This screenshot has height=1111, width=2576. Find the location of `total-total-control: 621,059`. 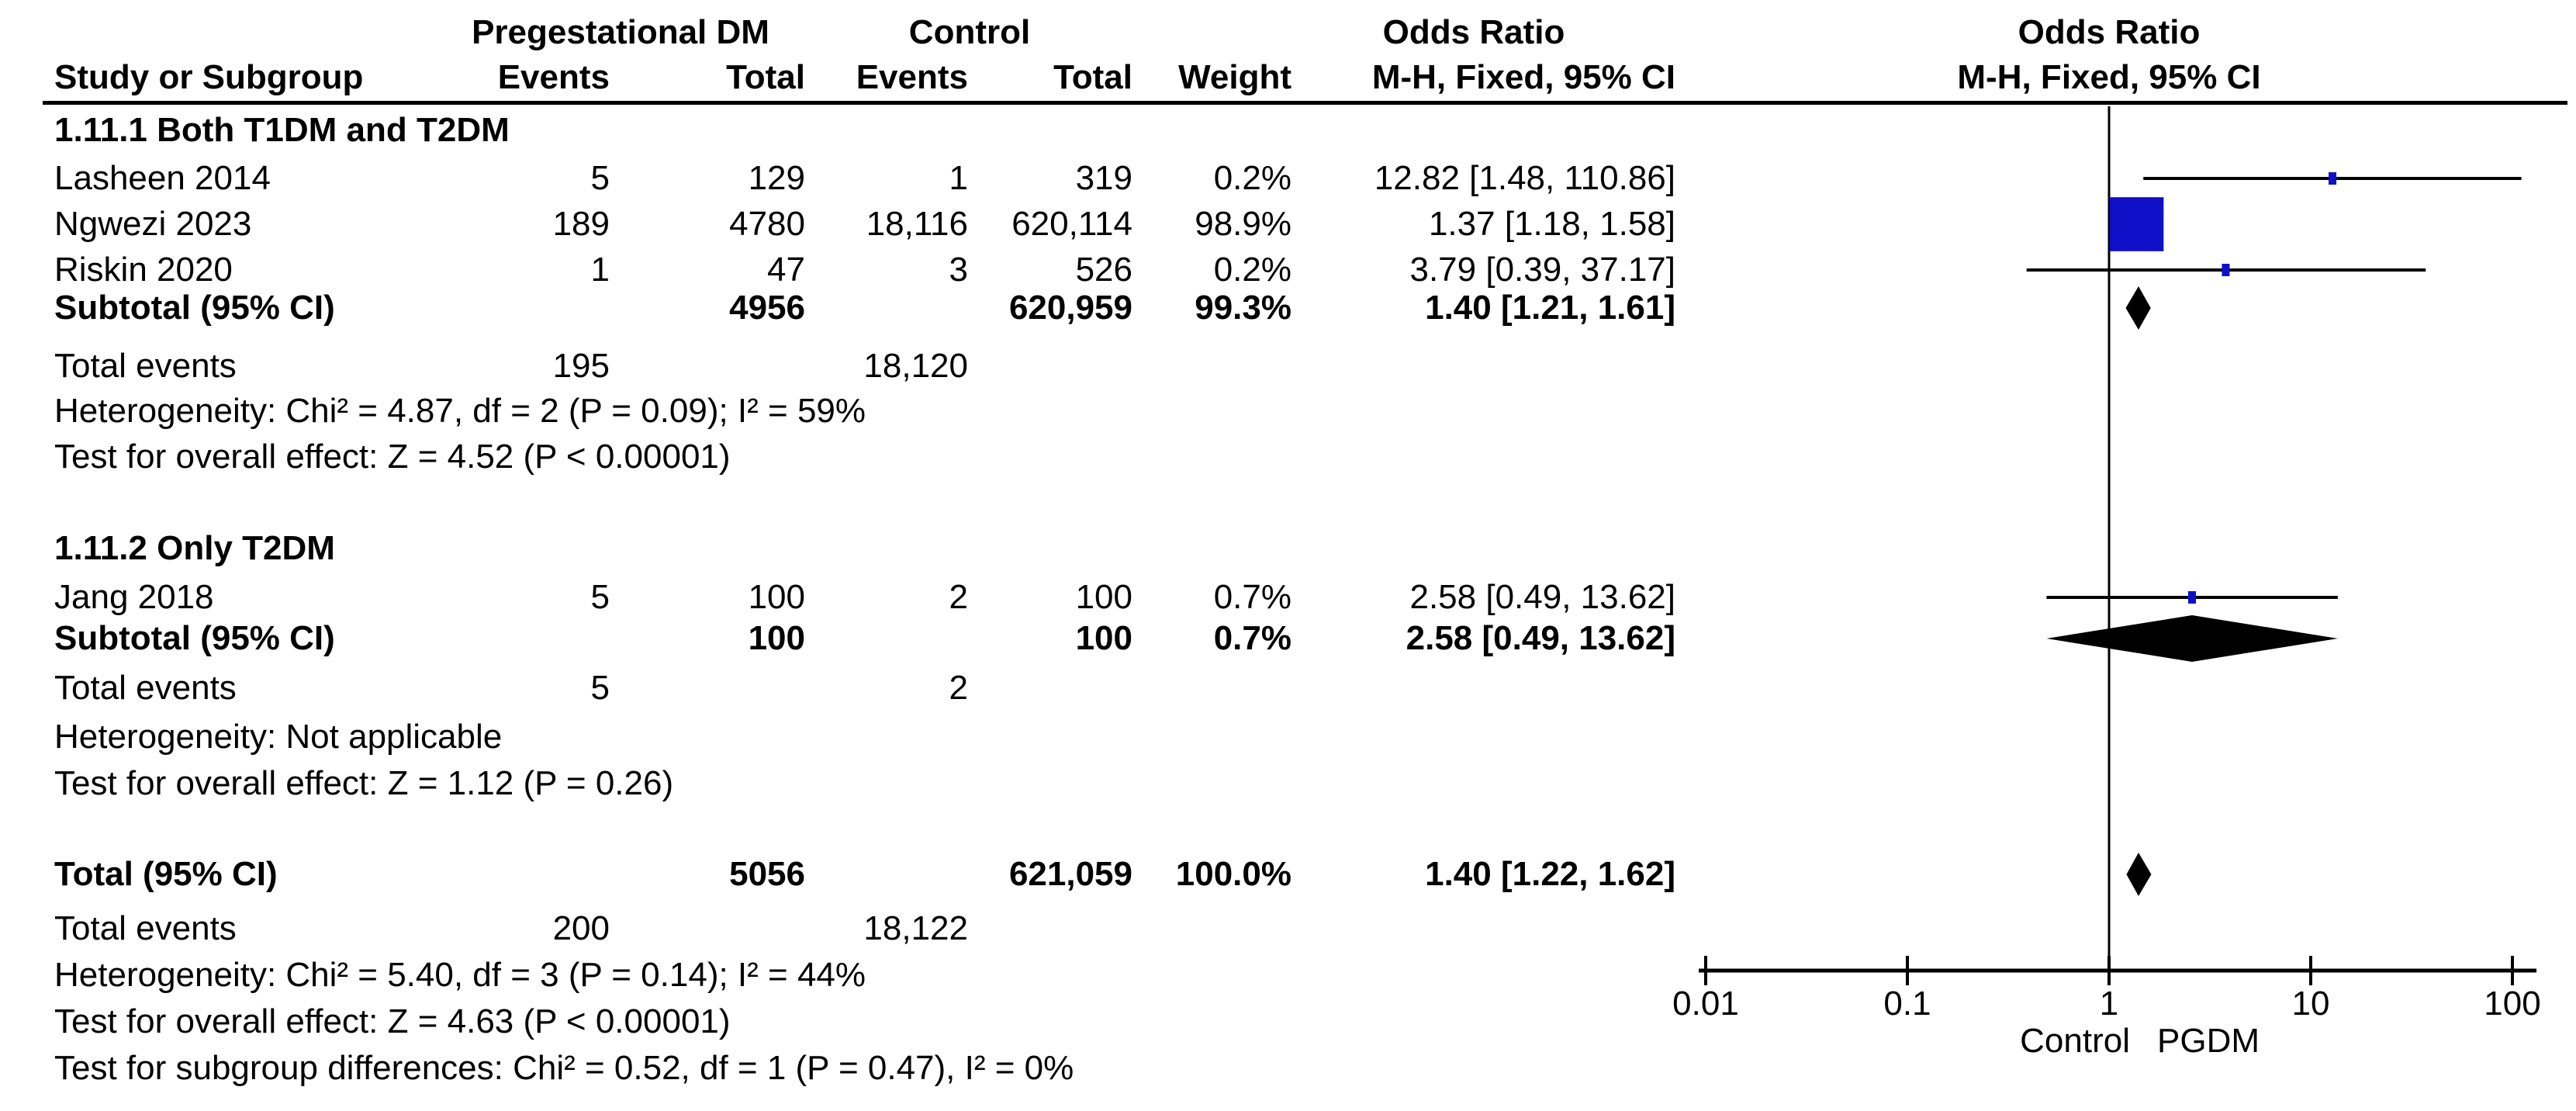

total-total-control: 621,059 is located at coordinates (1070, 874).